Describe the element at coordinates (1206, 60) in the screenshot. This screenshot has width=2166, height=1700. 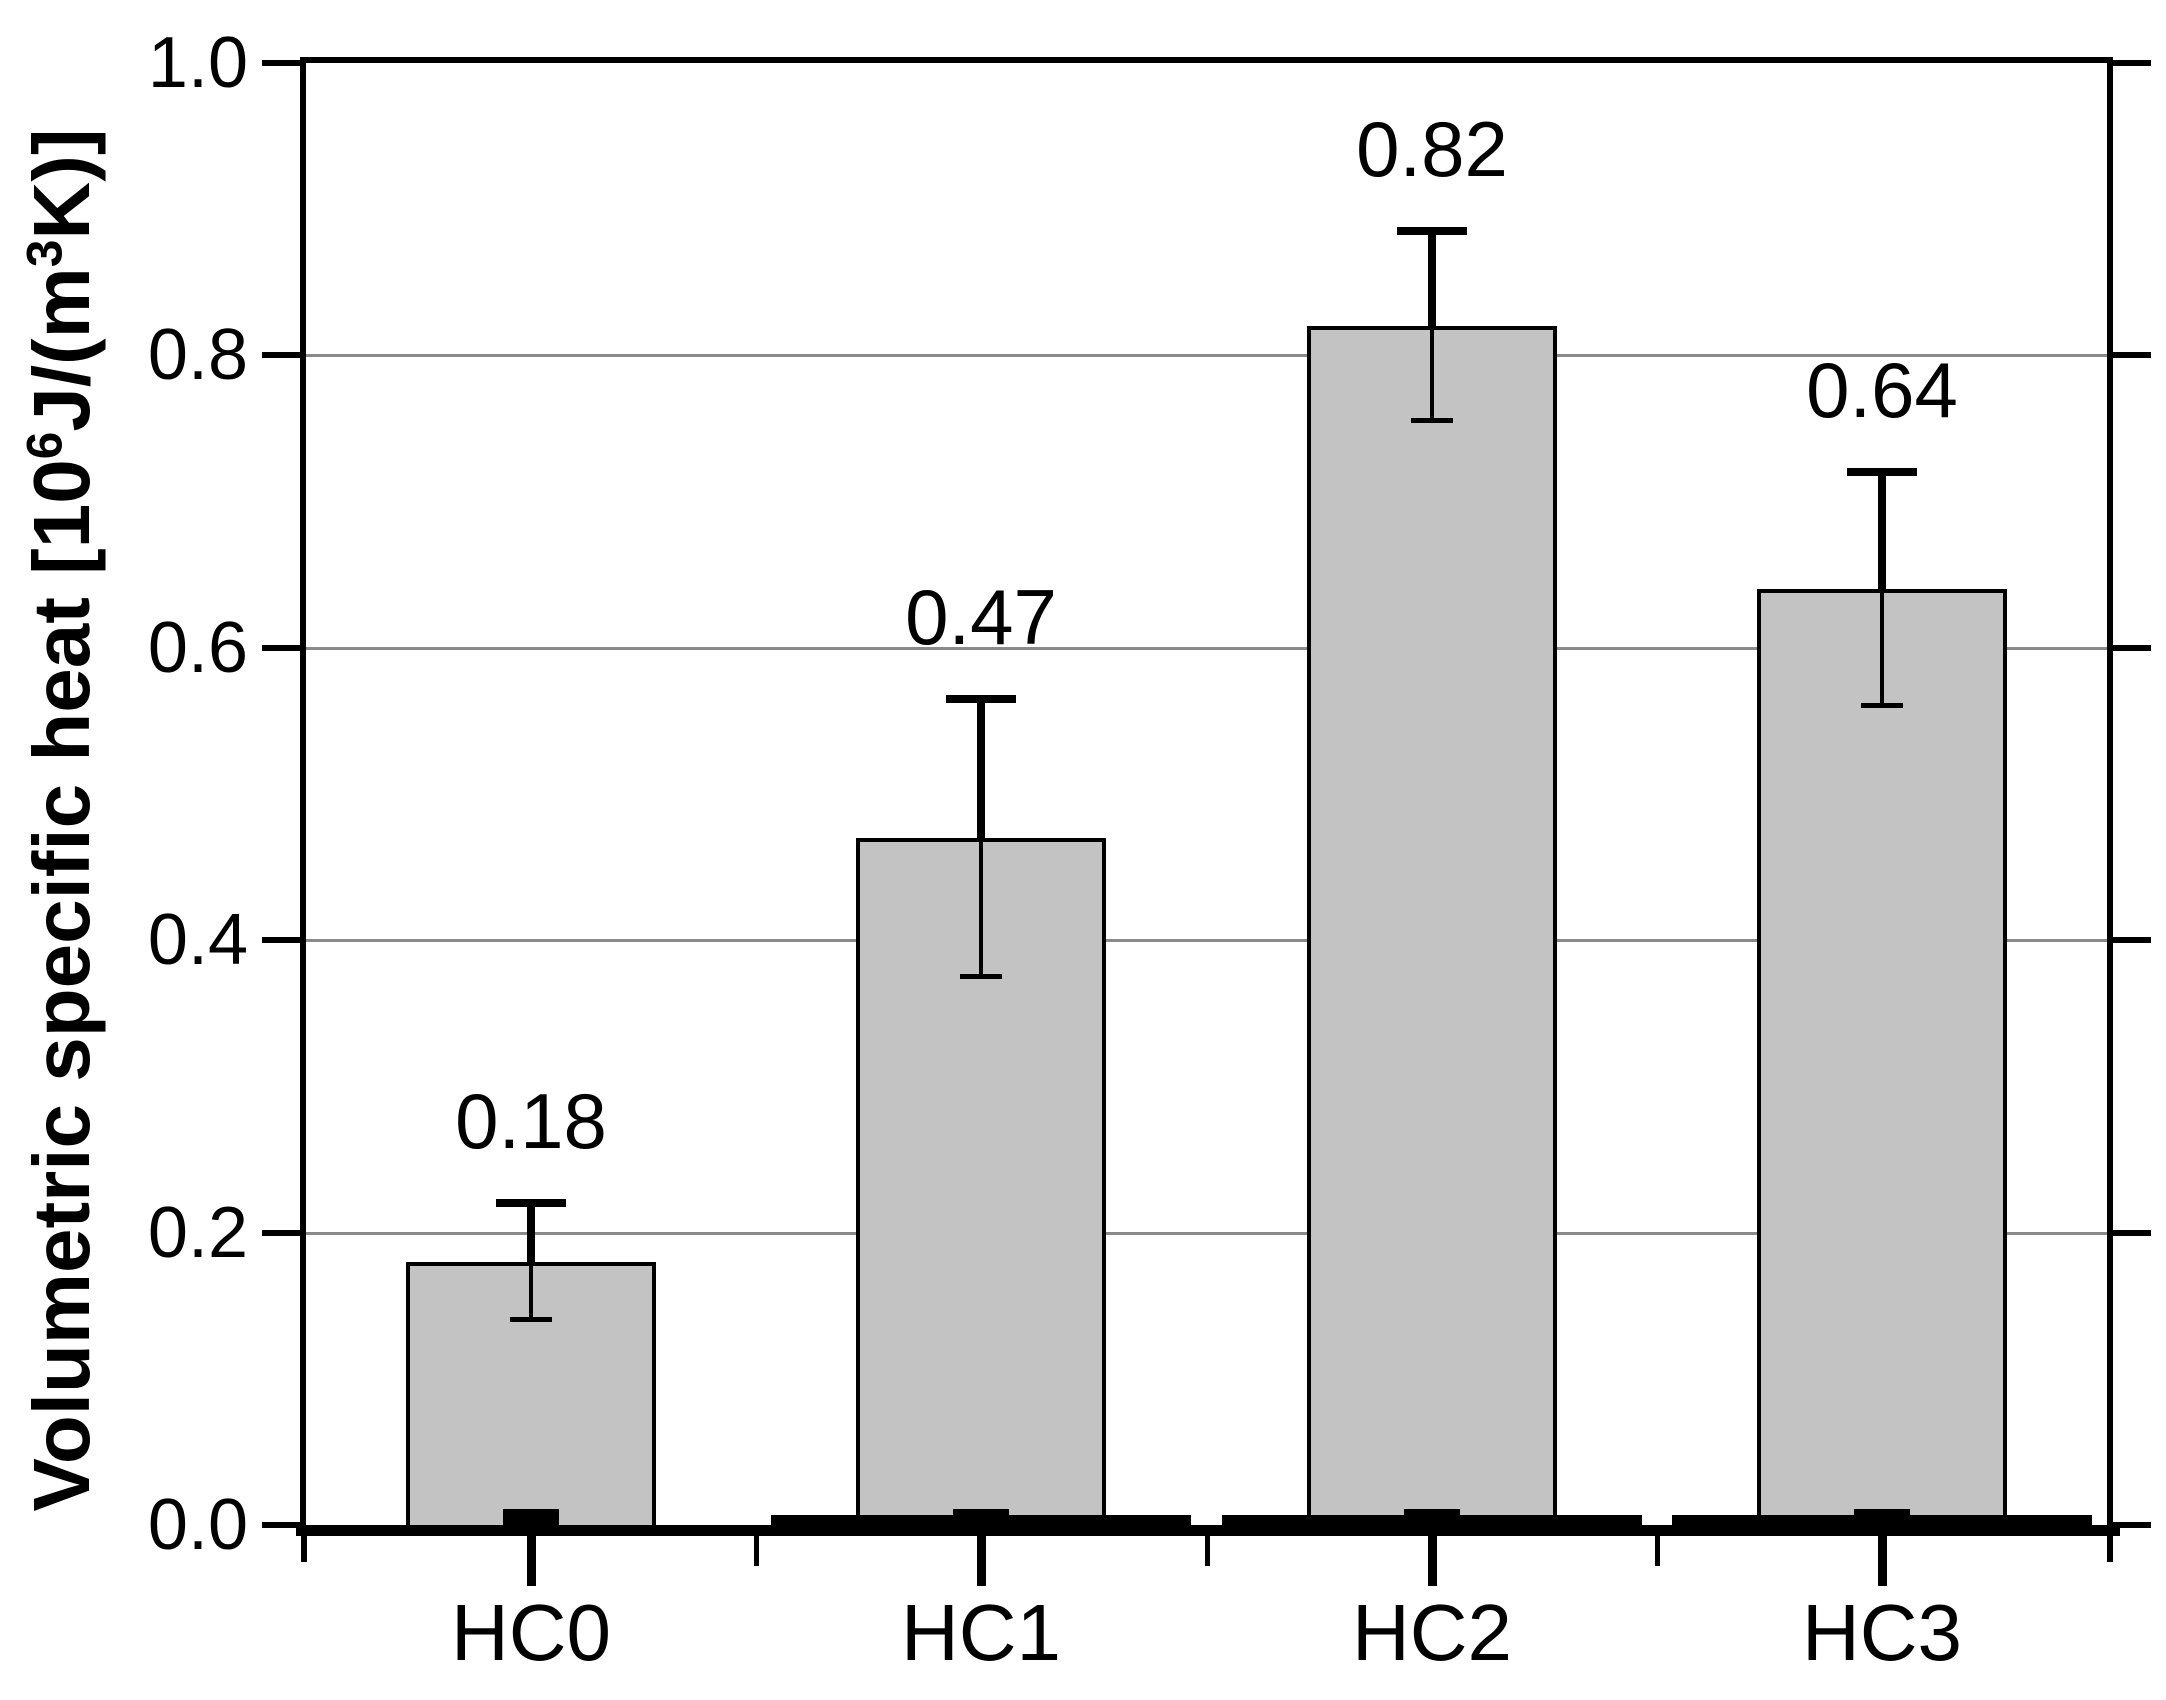
I see `axis-spine-top` at that location.